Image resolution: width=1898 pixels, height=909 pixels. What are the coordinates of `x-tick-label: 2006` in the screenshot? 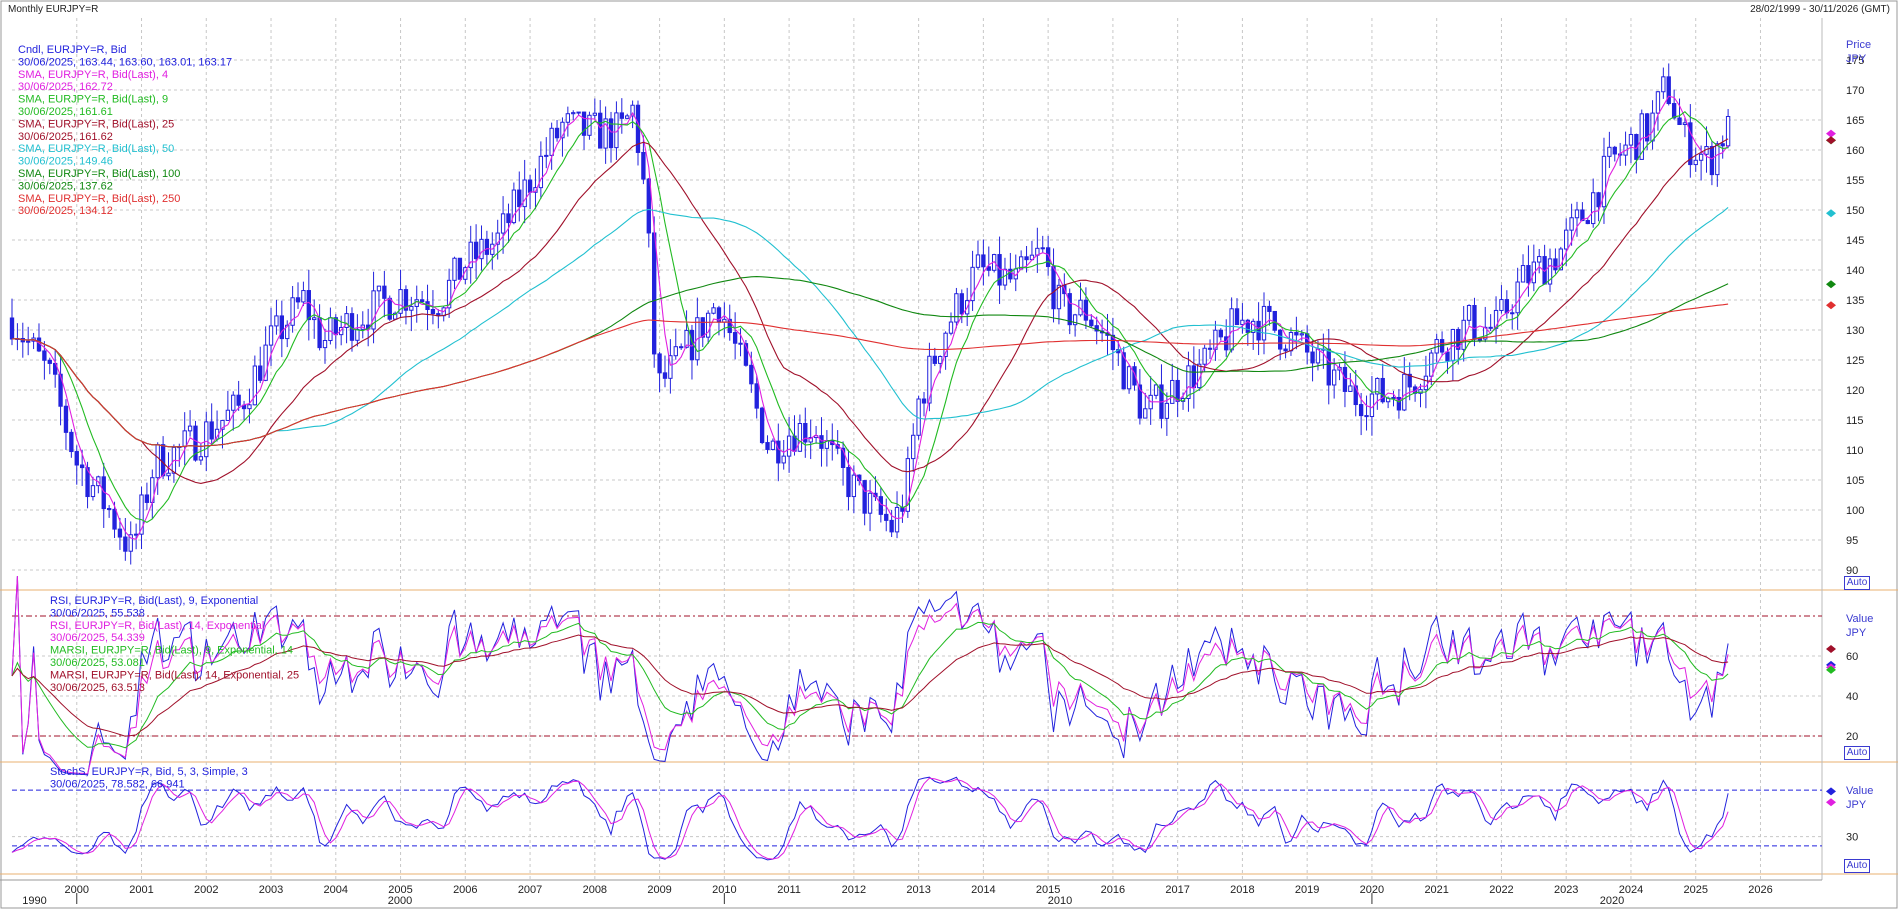 It's located at (465, 890).